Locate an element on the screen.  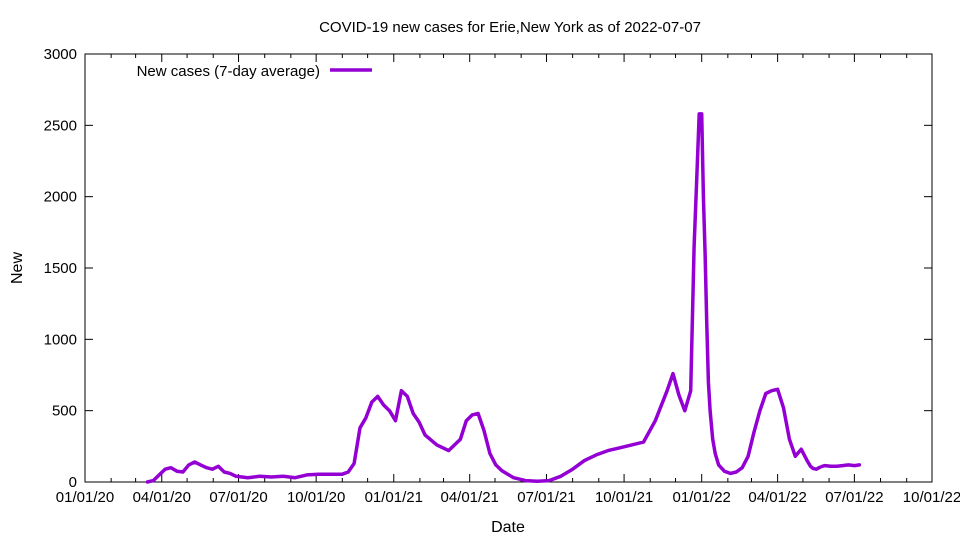
x-tick-label: 01/01/21 is located at coordinates (394, 497).